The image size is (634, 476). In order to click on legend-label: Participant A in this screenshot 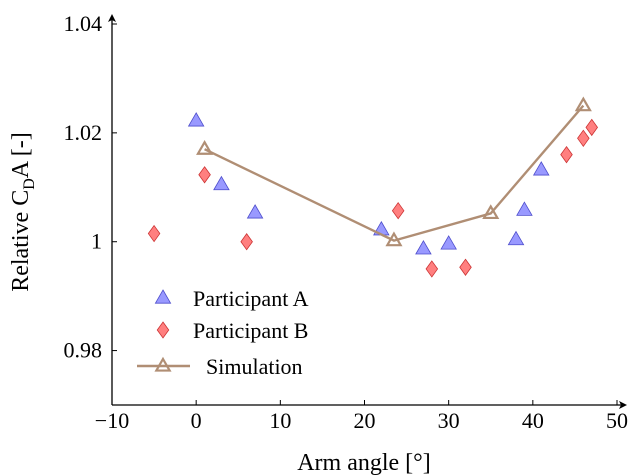, I will do `click(251, 298)`.